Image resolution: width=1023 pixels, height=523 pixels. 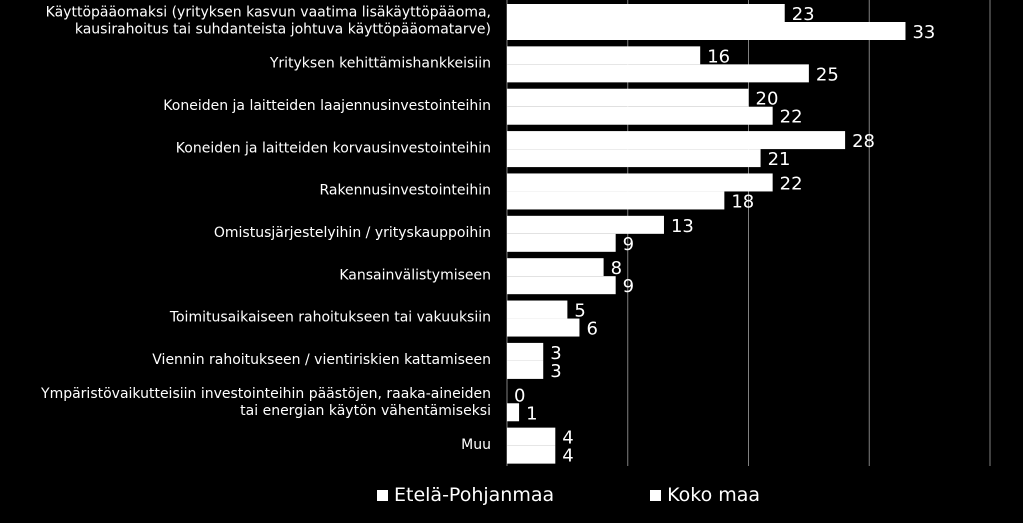 What do you see at coordinates (579, 311) in the screenshot?
I see `value-label: 5` at bounding box center [579, 311].